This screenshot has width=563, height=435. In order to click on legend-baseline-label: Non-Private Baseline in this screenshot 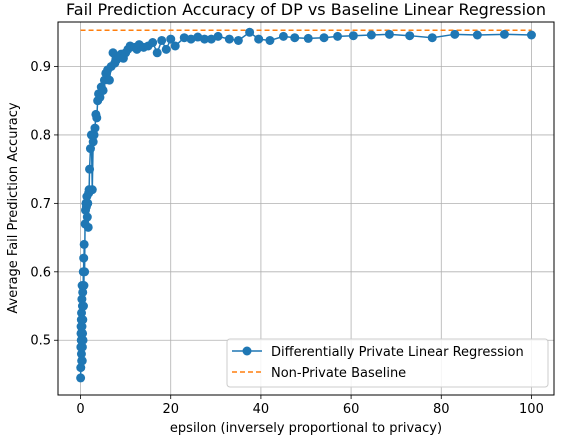, I will do `click(338, 373)`.